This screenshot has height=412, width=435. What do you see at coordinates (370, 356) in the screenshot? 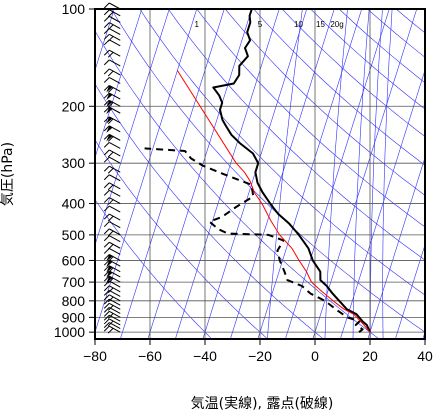
I see `x-tick-label: 20` at bounding box center [370, 356].